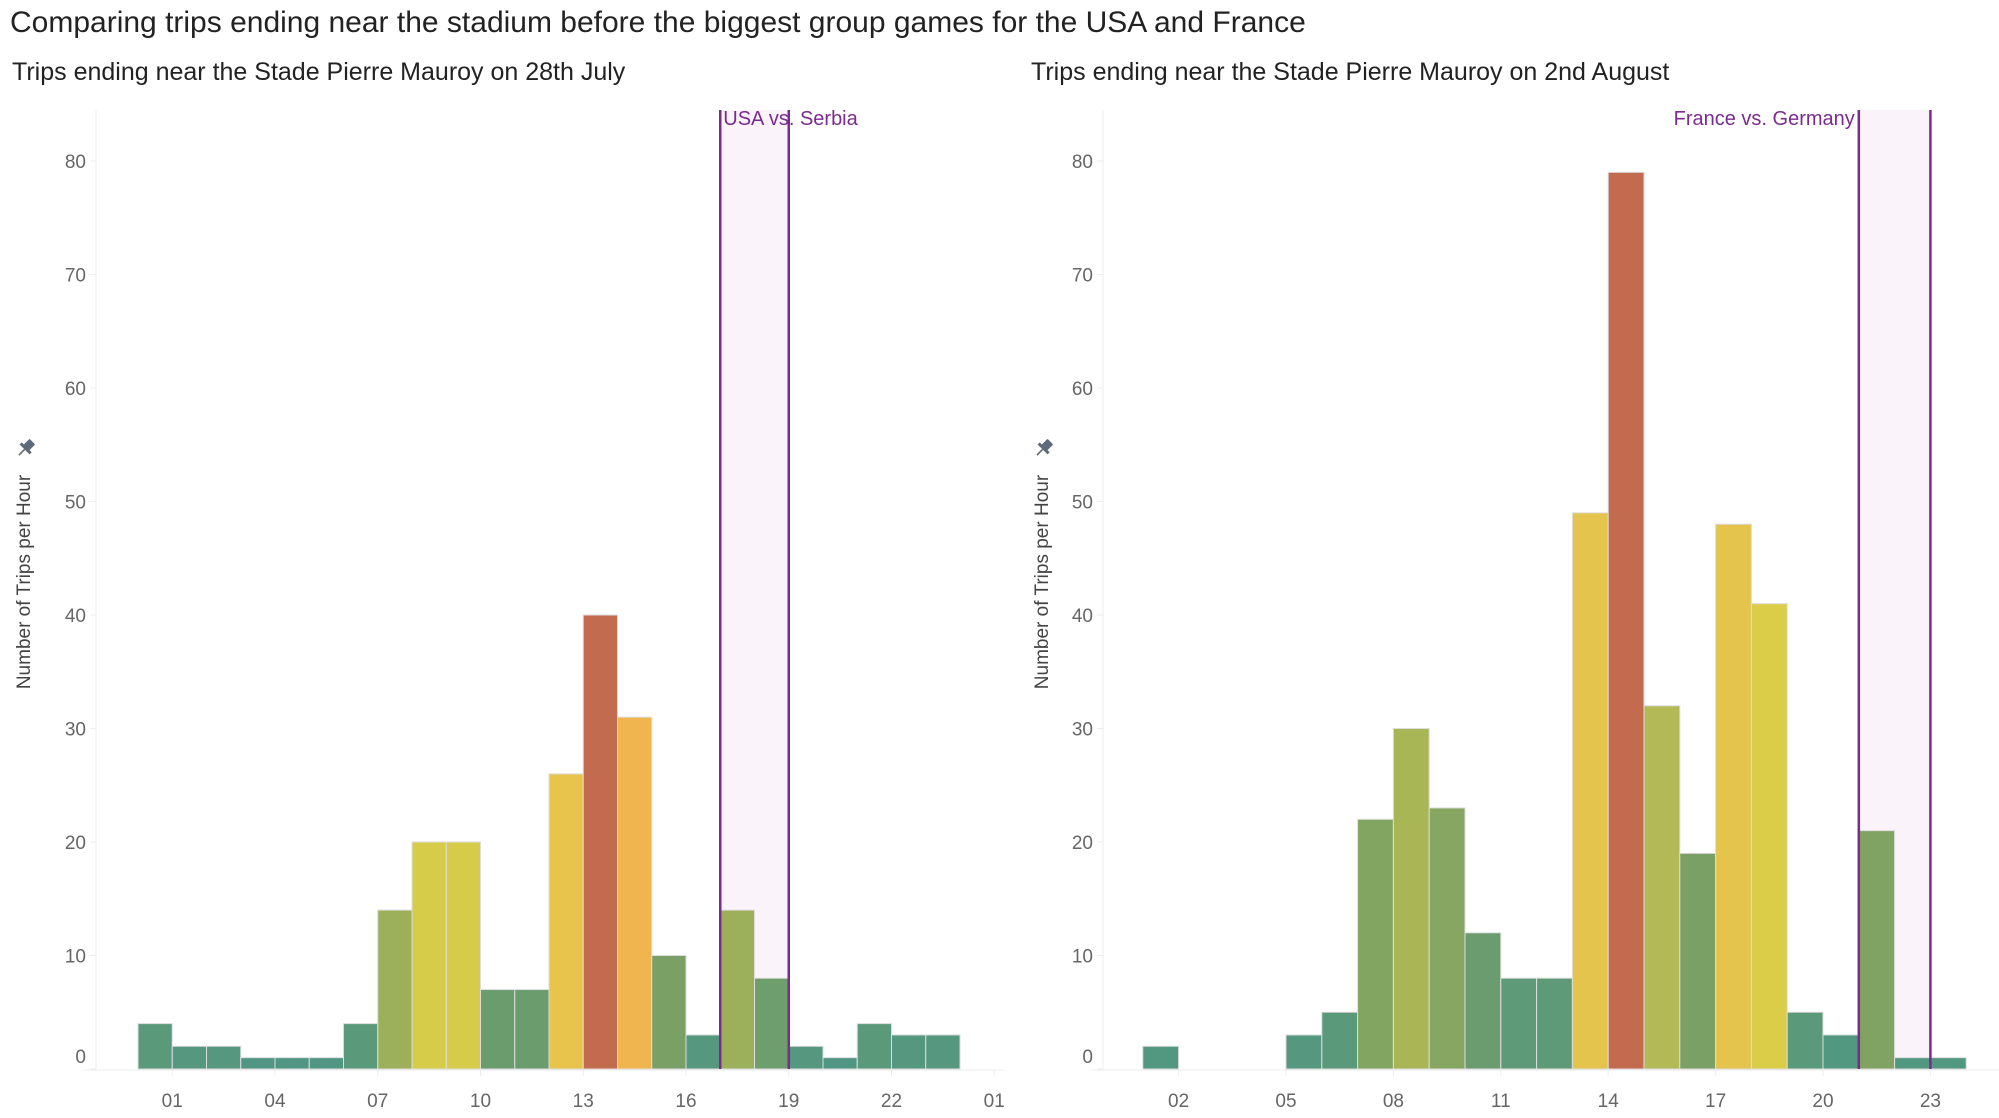  Describe the element at coordinates (1822, 1101) in the screenshot. I see `x-tick-label: 20` at that location.